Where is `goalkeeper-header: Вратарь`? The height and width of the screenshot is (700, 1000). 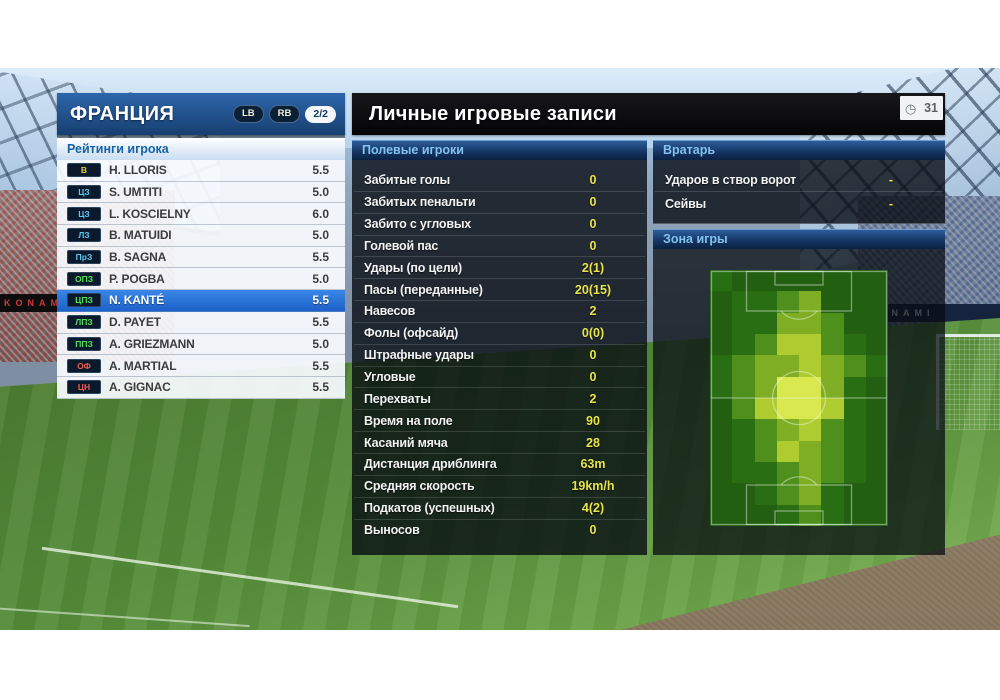
goalkeeper-header: Вратарь is located at coordinates (799, 150).